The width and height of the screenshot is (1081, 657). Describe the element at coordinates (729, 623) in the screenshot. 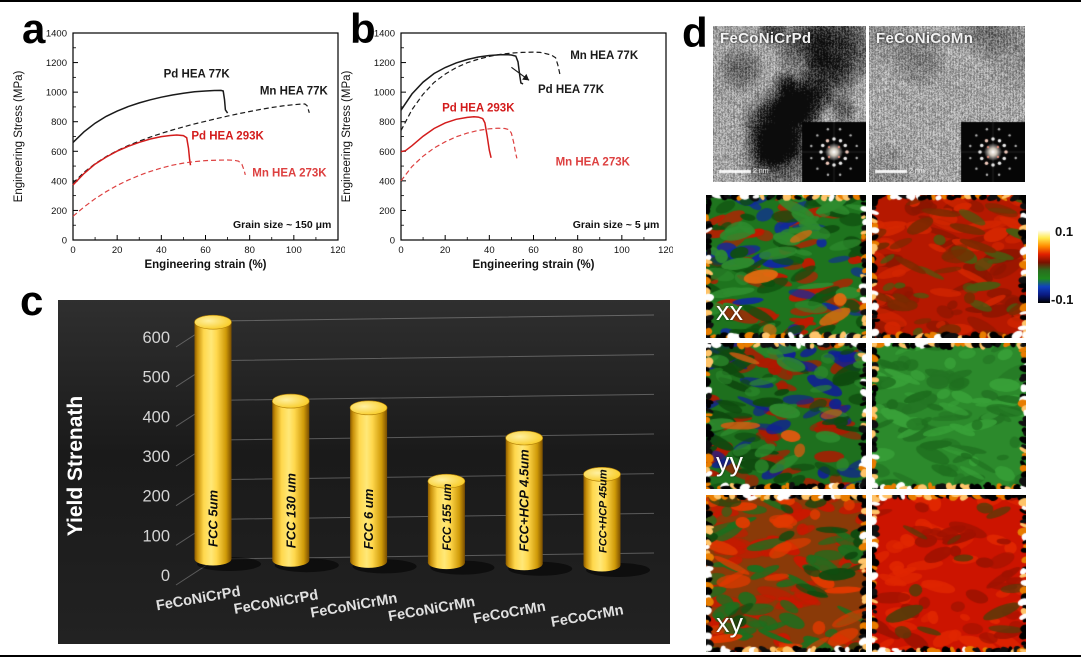

I see `strain-row-label-xy: xy` at that location.